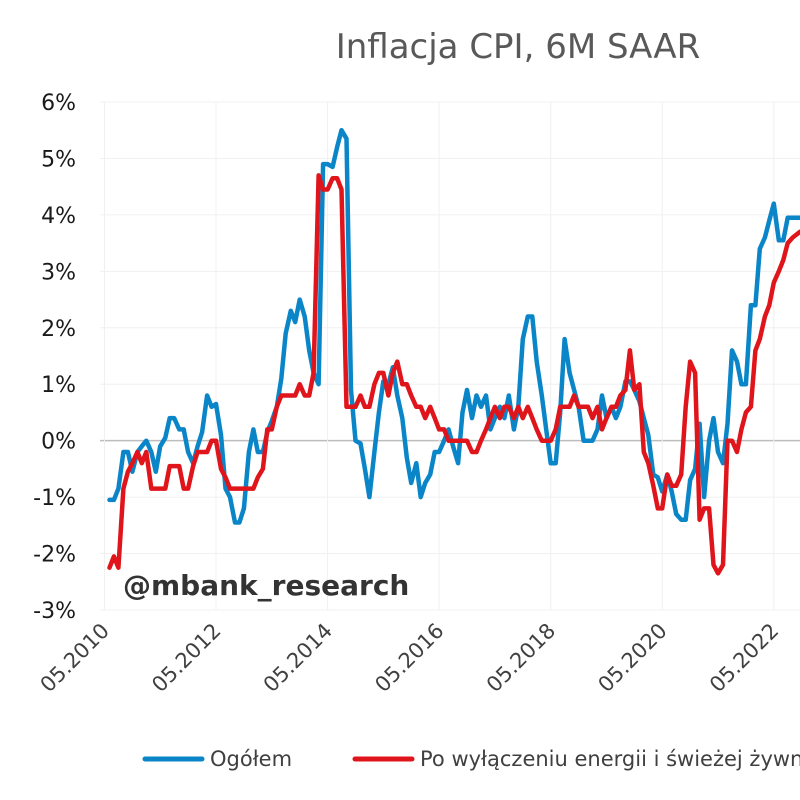 The width and height of the screenshot is (800, 800). Describe the element at coordinates (251, 759) in the screenshot. I see `legend-label: Ogółem` at that location.